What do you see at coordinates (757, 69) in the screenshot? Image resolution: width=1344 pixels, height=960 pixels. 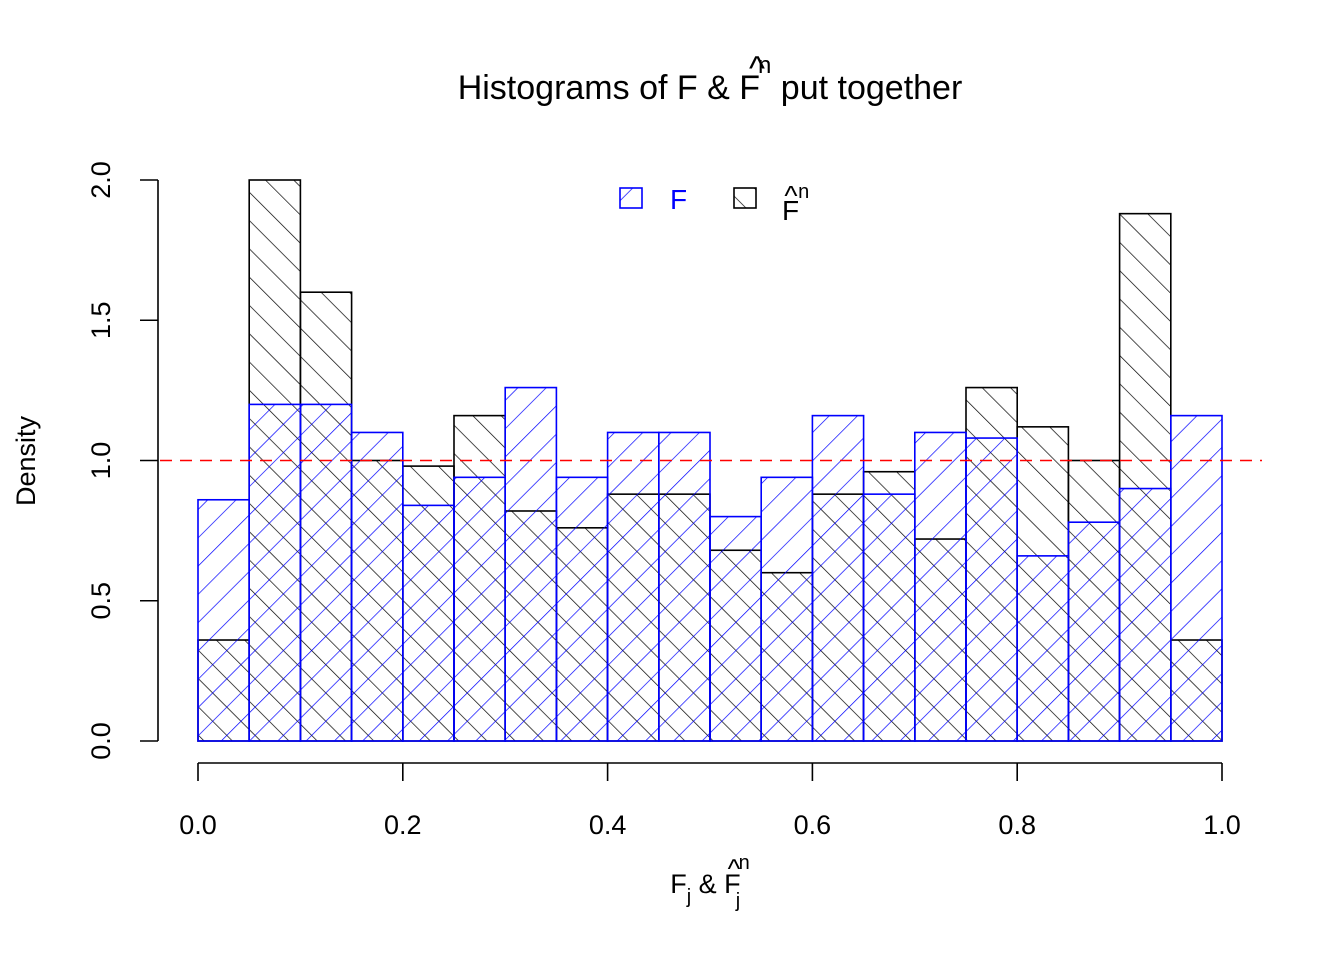 I see `title-hat-glyph: ^` at bounding box center [757, 69].